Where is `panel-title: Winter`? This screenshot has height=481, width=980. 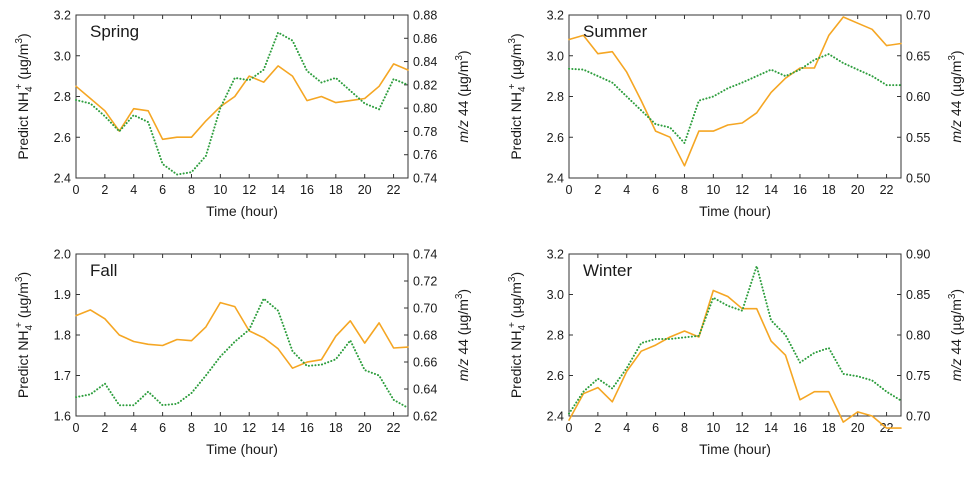 panel-title: Winter is located at coordinates (607, 270).